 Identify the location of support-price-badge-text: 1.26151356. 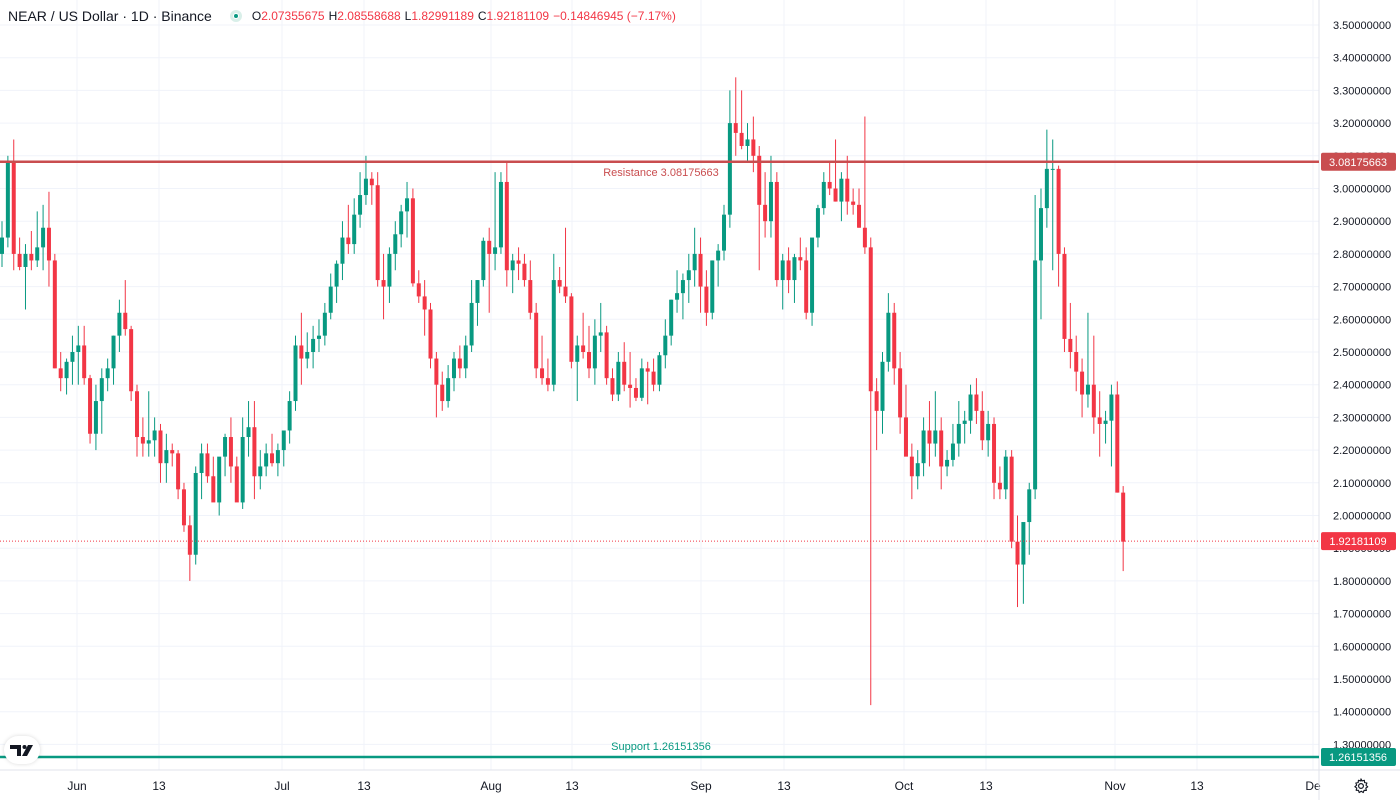
(1358, 758).